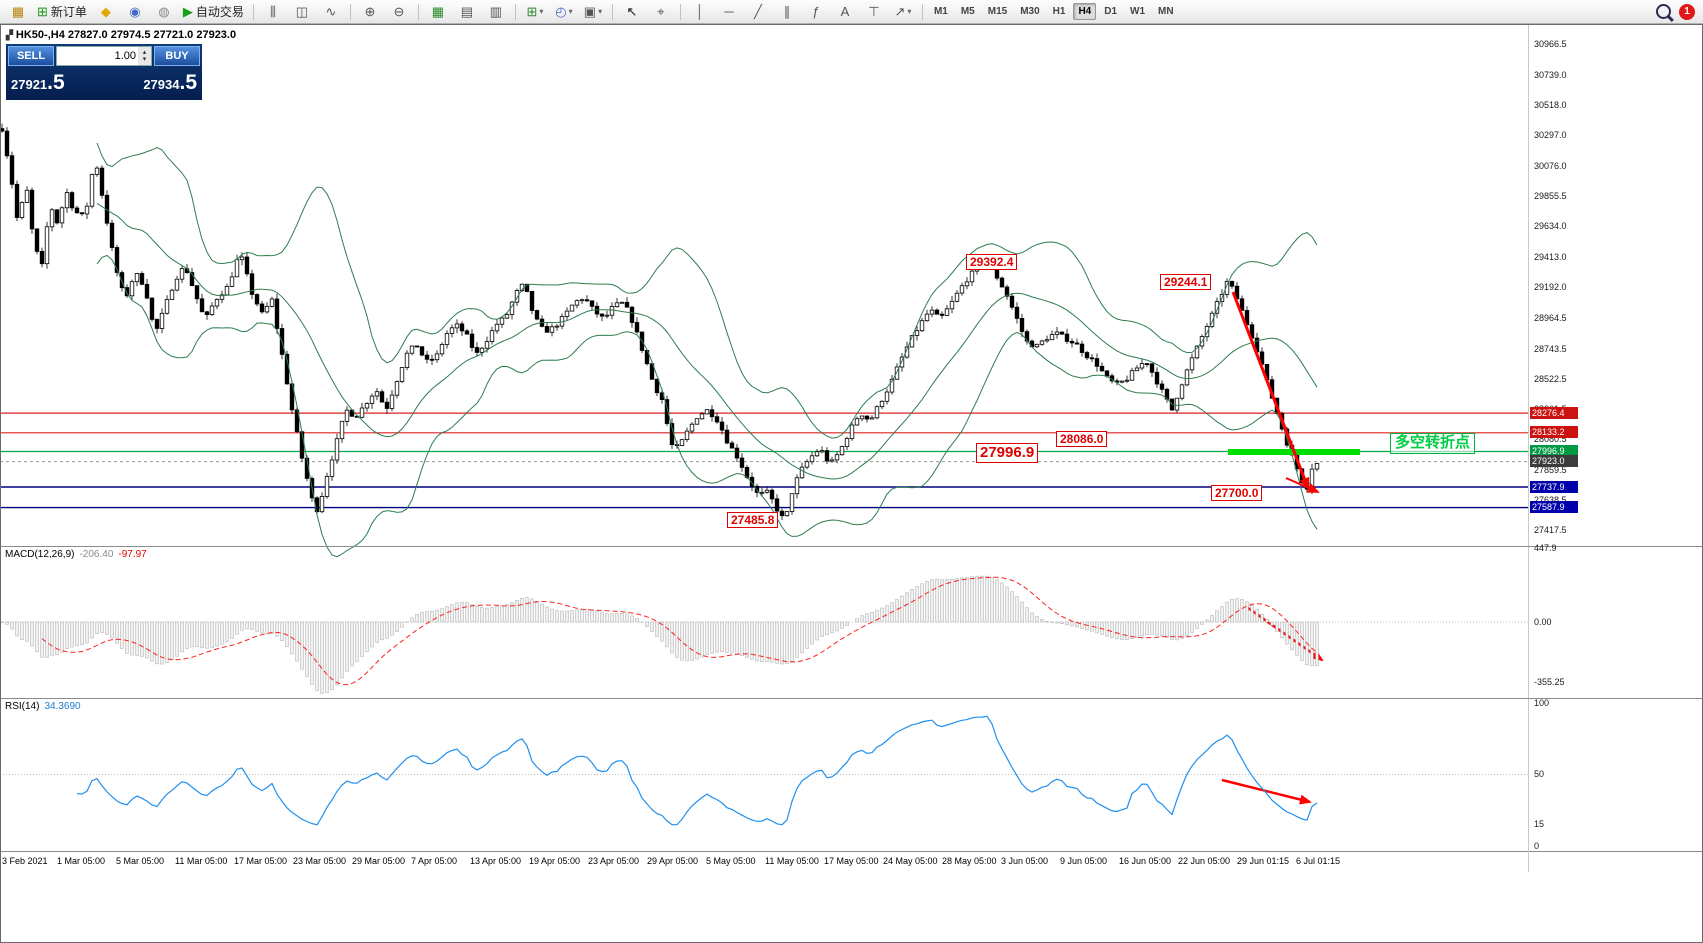 The height and width of the screenshot is (943, 1703). Describe the element at coordinates (106, 12) in the screenshot. I see `quick-trade-icon: ◆` at that location.